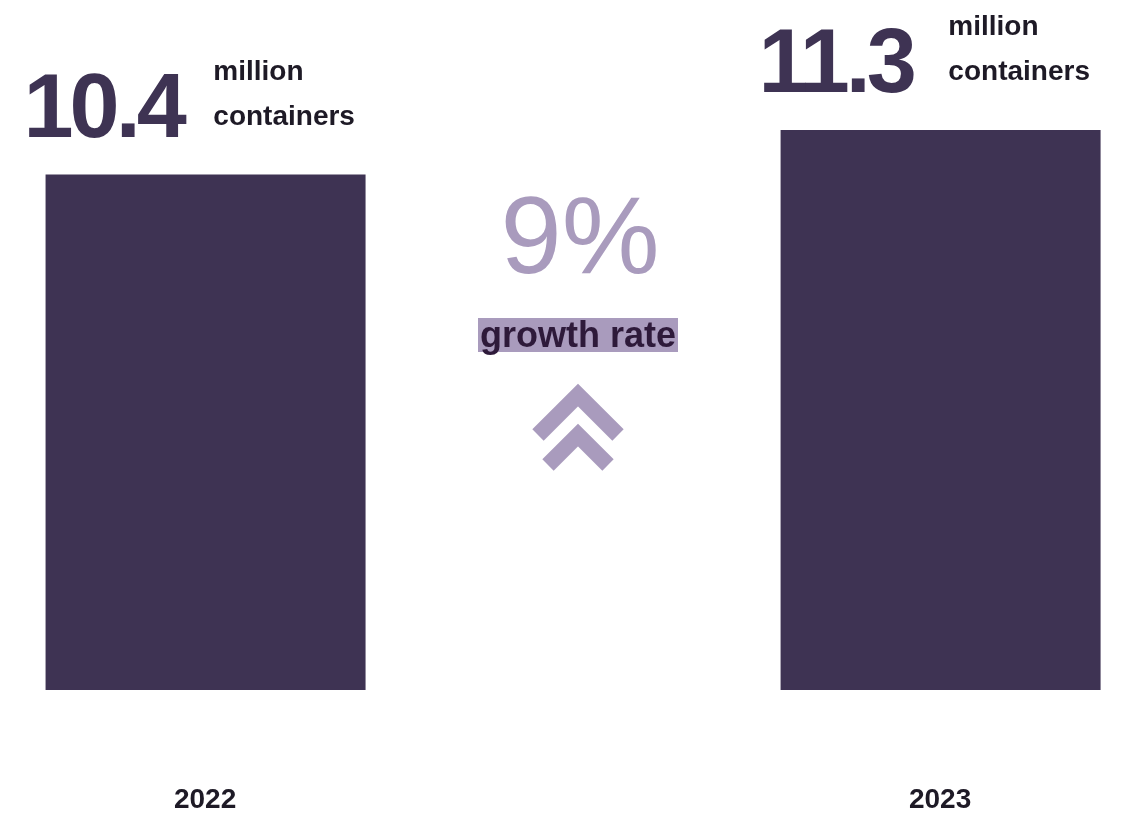 This screenshot has height=823, width=1129. I want to click on data-label: 10.4 million containers, so click(189, 105).